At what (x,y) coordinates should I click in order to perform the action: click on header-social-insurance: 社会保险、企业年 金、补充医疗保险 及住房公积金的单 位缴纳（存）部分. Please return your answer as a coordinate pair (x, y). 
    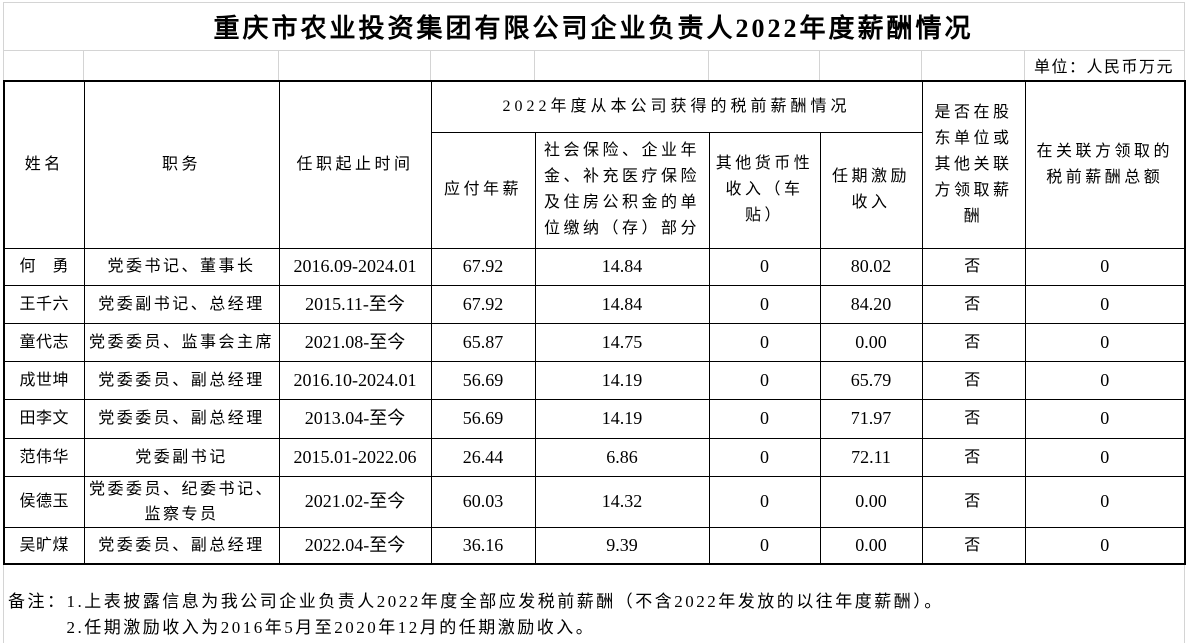
    Looking at the image, I should click on (622, 190).